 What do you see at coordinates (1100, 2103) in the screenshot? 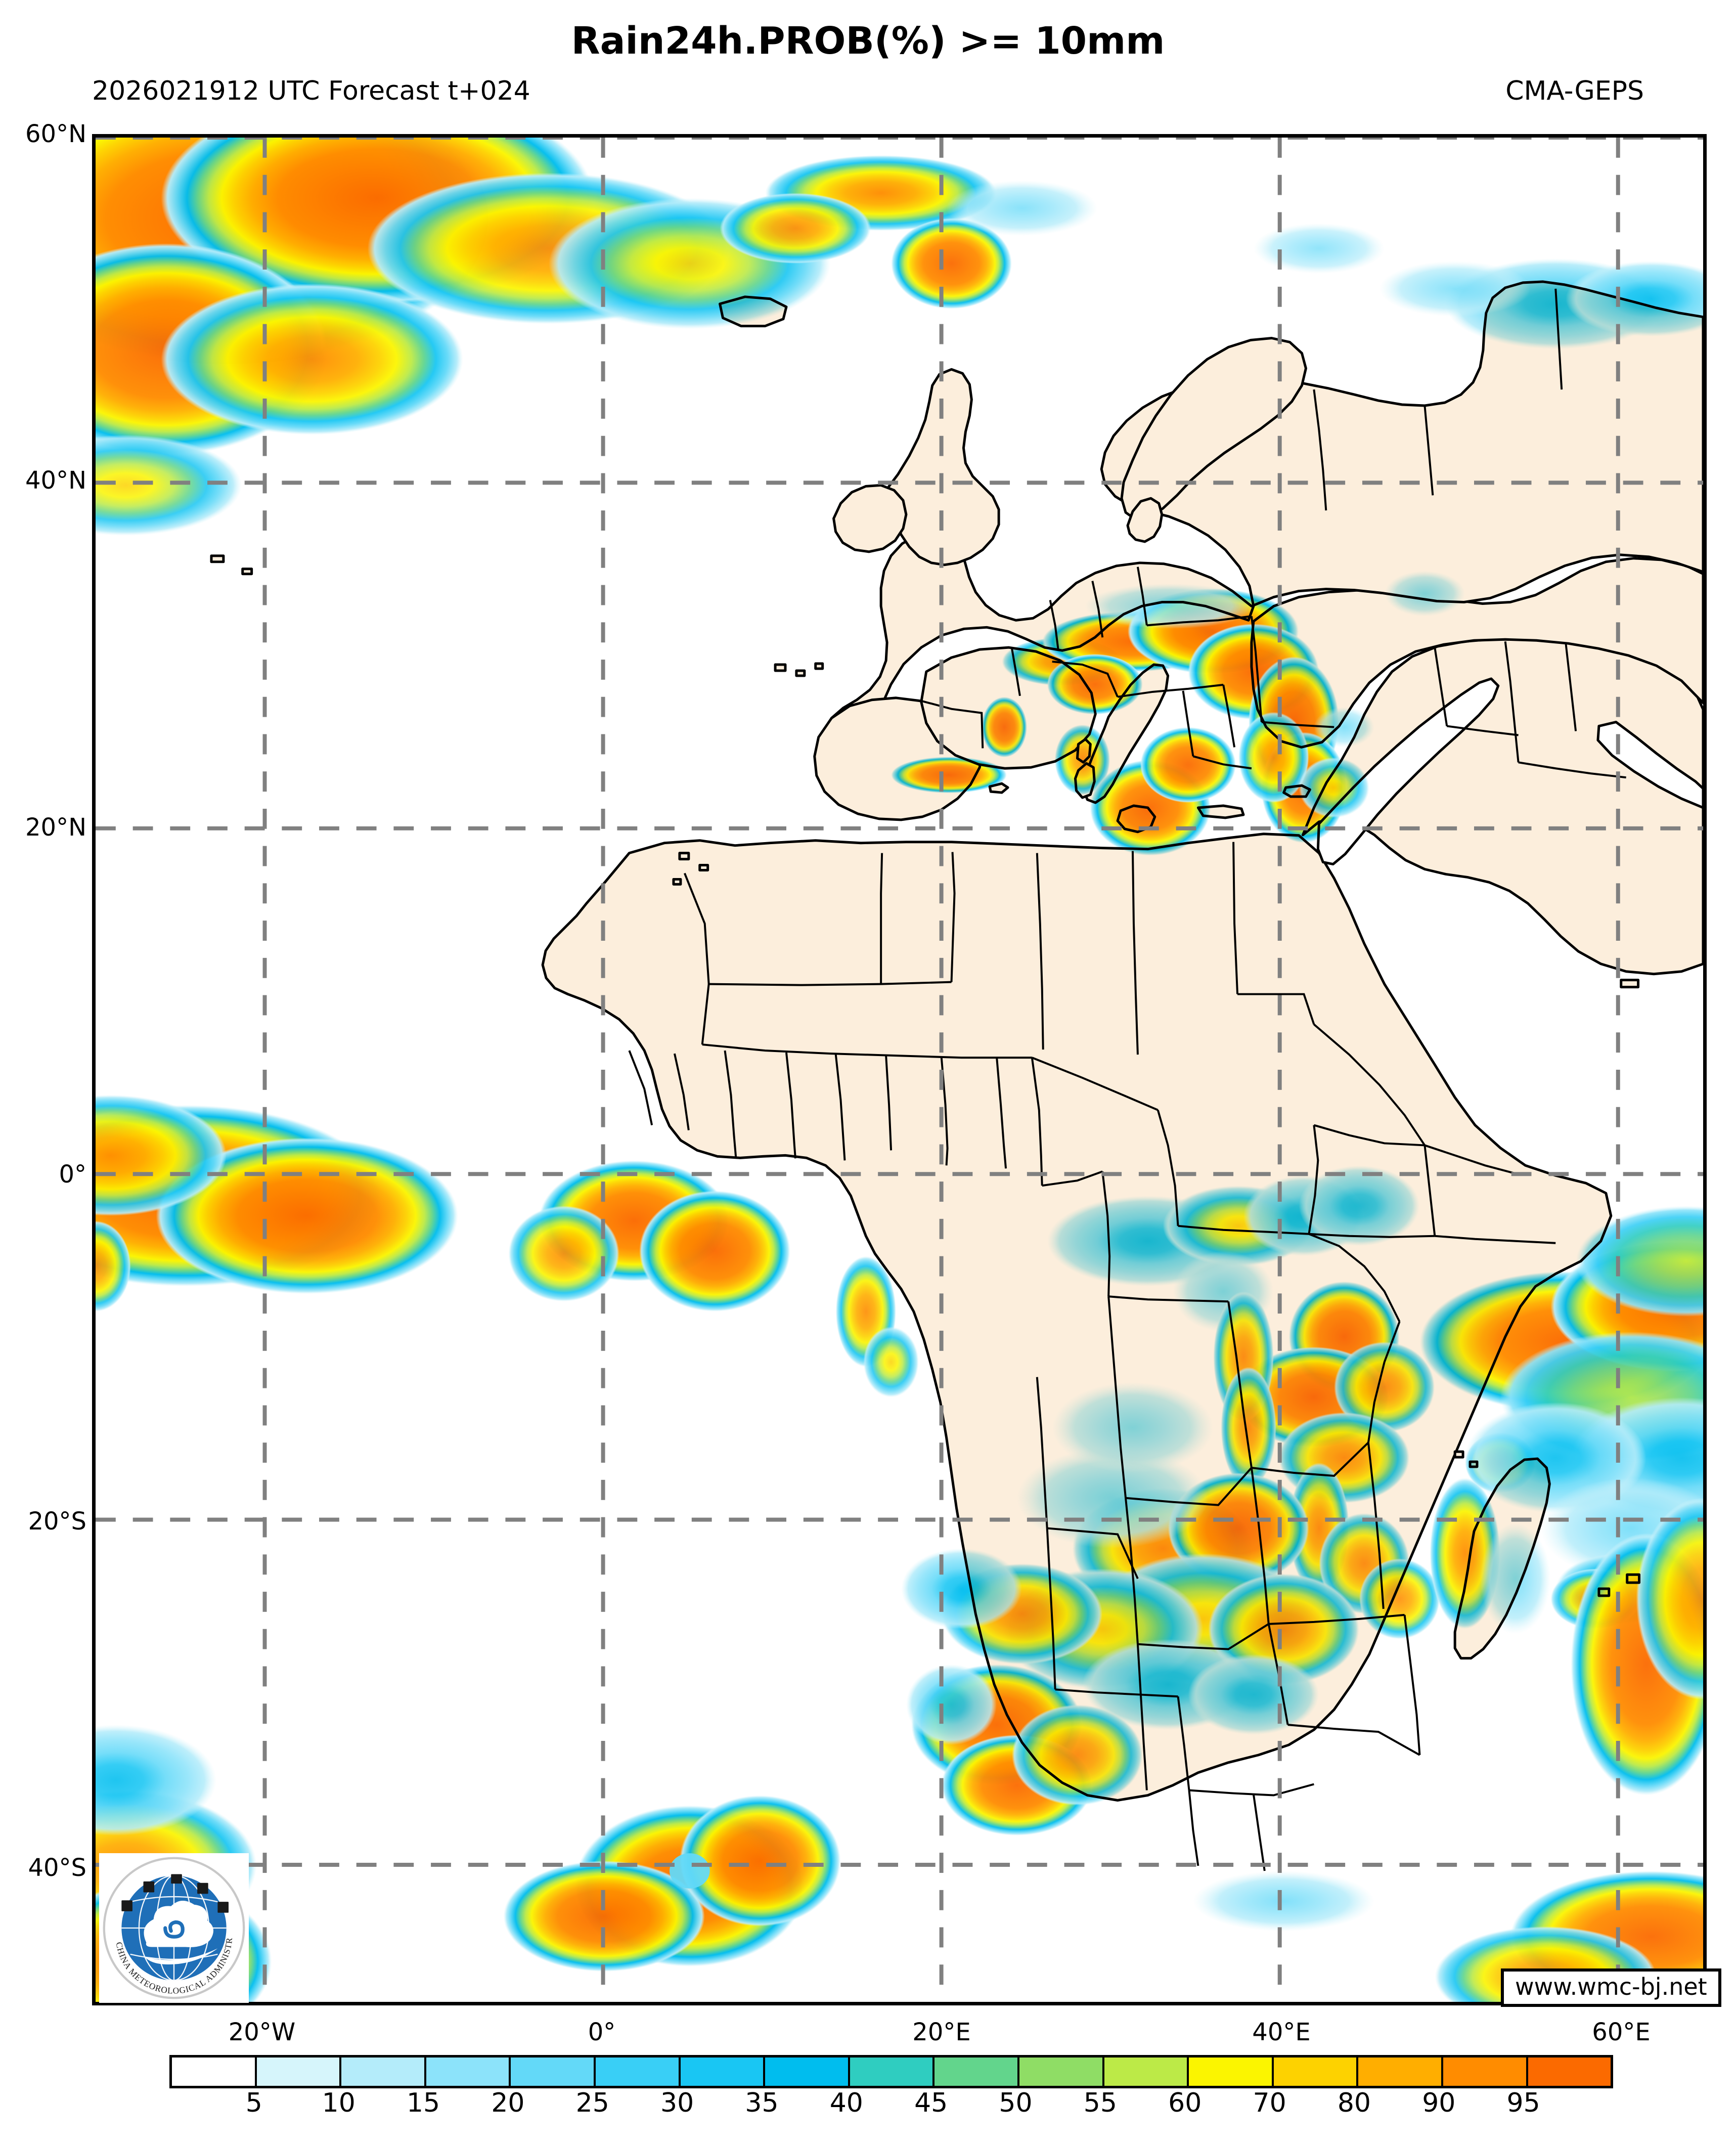
I see `colorbar-tick-55: 55` at bounding box center [1100, 2103].